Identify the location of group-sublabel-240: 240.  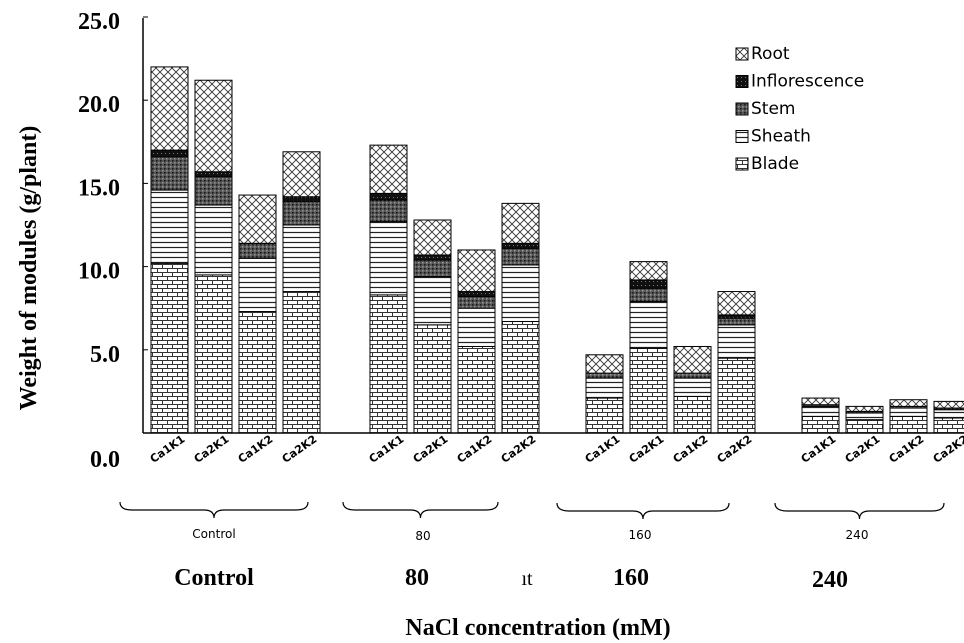
(857, 535).